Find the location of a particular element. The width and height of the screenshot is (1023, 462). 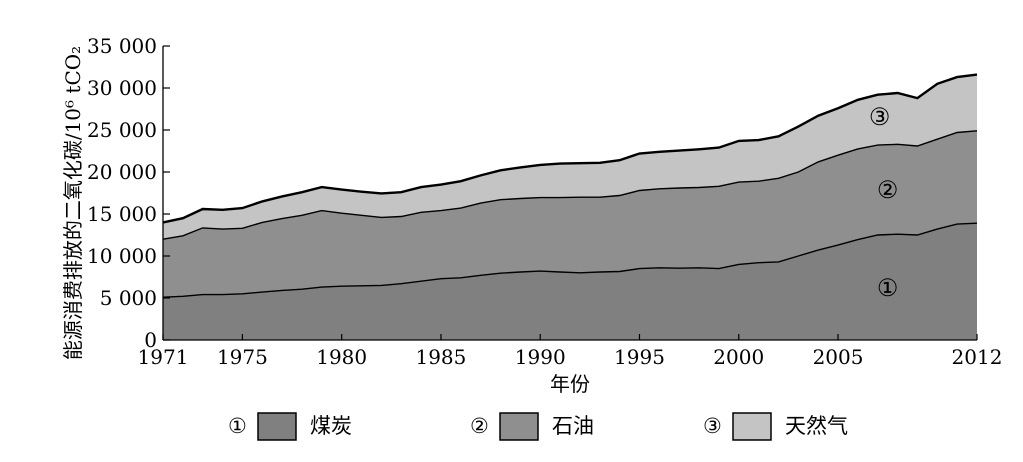

x-tick-label: 1985 is located at coordinates (440, 357).